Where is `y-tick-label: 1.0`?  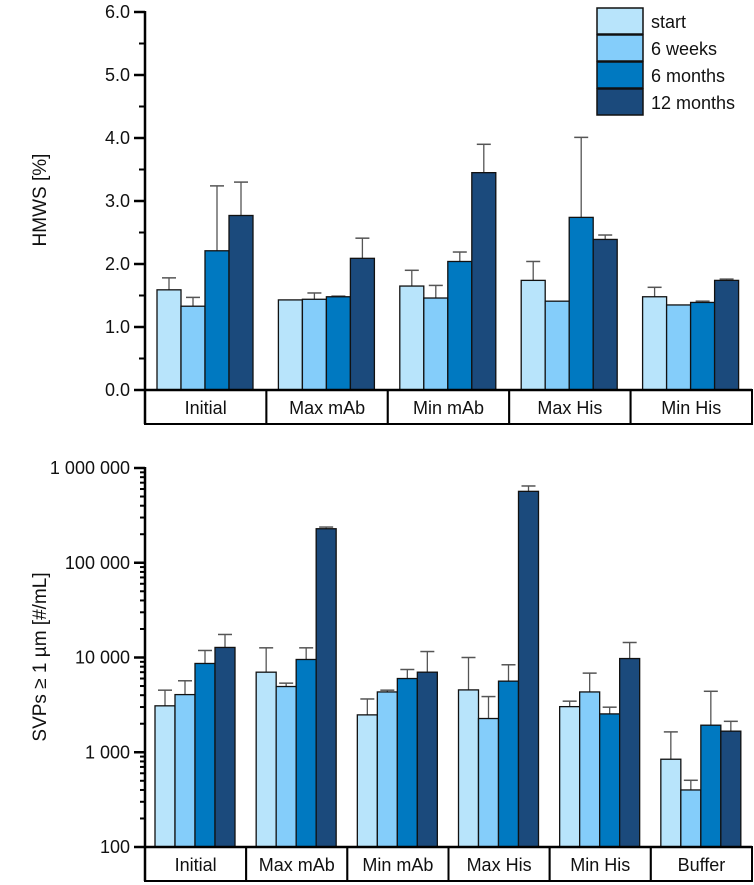
y-tick-label: 1.0 is located at coordinates (117, 327).